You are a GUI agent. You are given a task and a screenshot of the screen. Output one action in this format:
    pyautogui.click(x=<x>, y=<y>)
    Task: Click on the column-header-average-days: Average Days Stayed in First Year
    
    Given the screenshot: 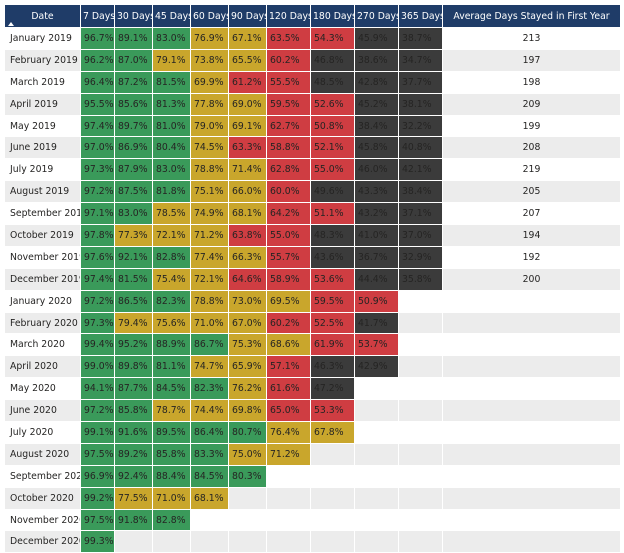 What is the action you would take?
    pyautogui.click(x=531, y=16)
    